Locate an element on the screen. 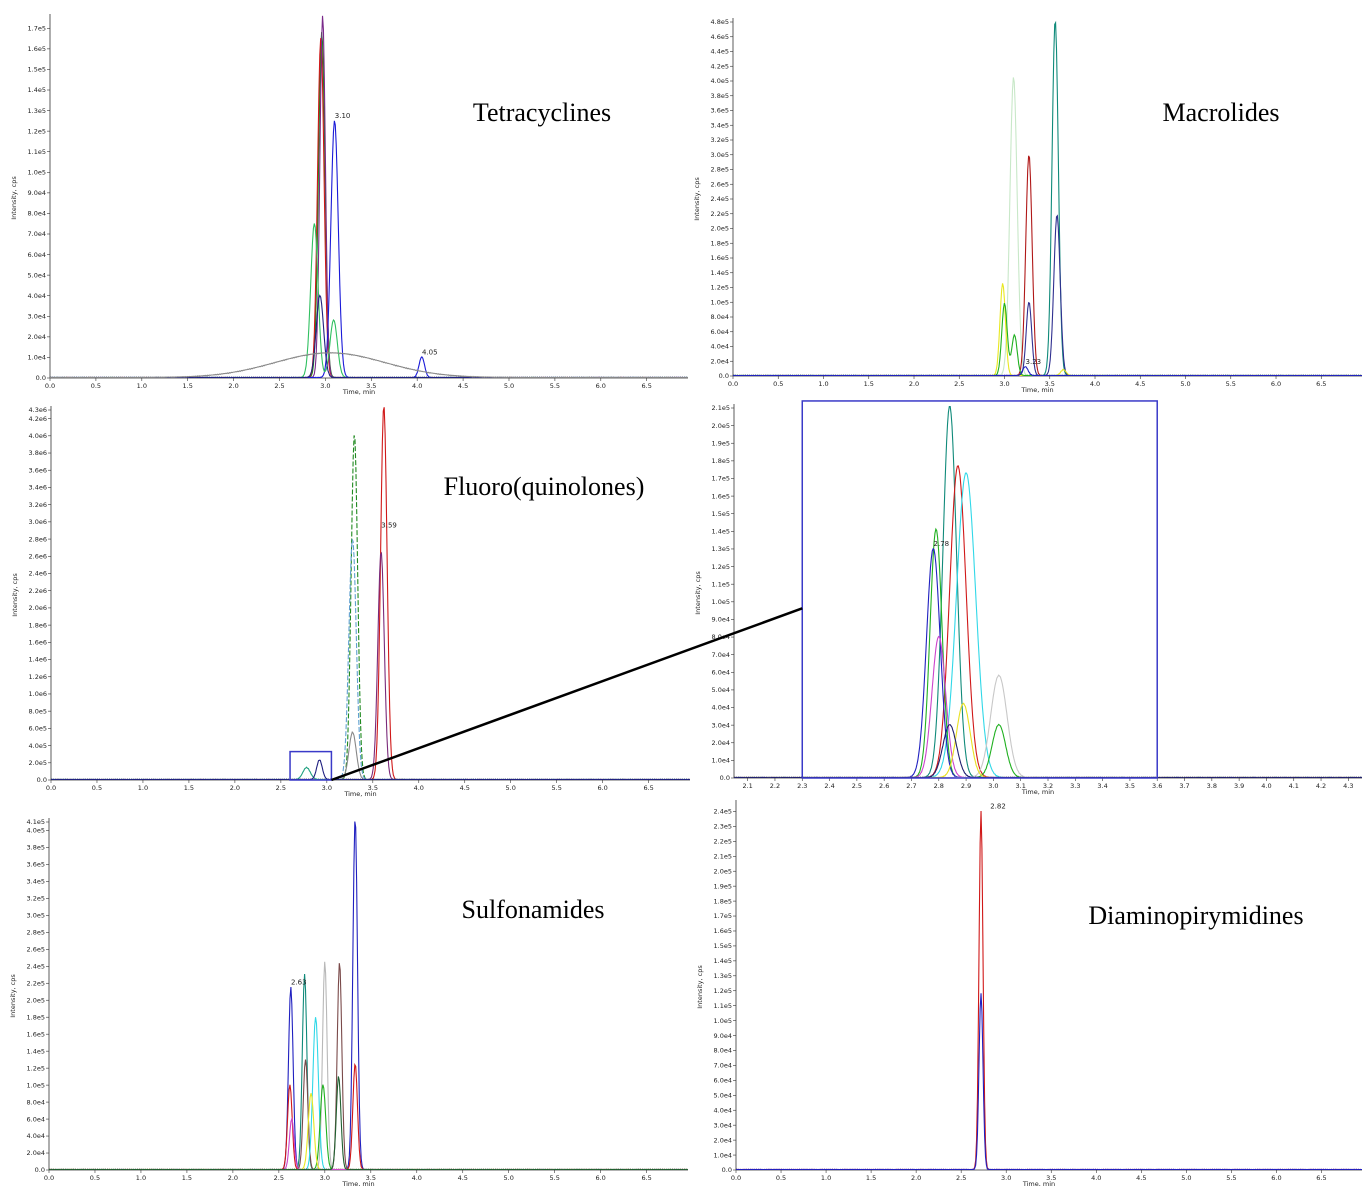 This screenshot has width=1363, height=1186. y-tick-label: 3.4e5 is located at coordinates (720, 125).